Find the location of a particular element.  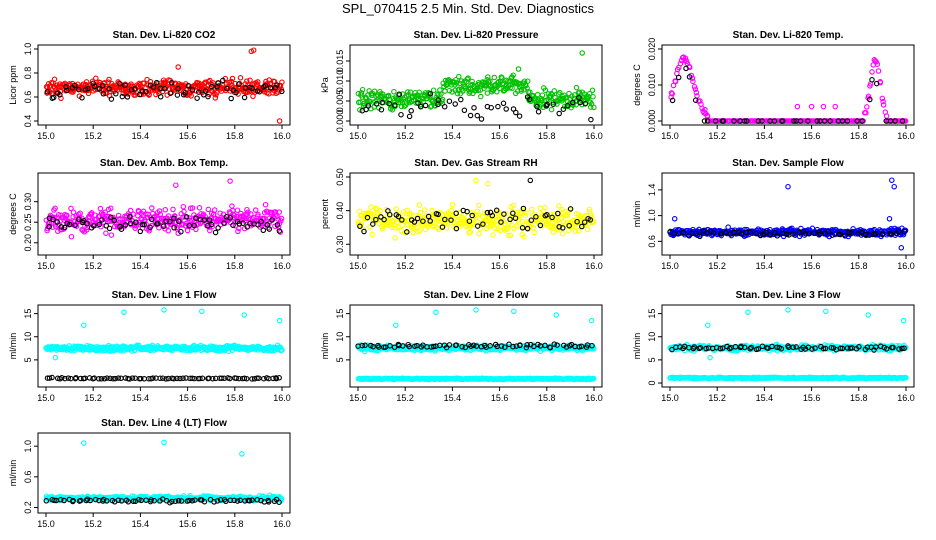

y-axis-label: ml/min is located at coordinates (325, 346).